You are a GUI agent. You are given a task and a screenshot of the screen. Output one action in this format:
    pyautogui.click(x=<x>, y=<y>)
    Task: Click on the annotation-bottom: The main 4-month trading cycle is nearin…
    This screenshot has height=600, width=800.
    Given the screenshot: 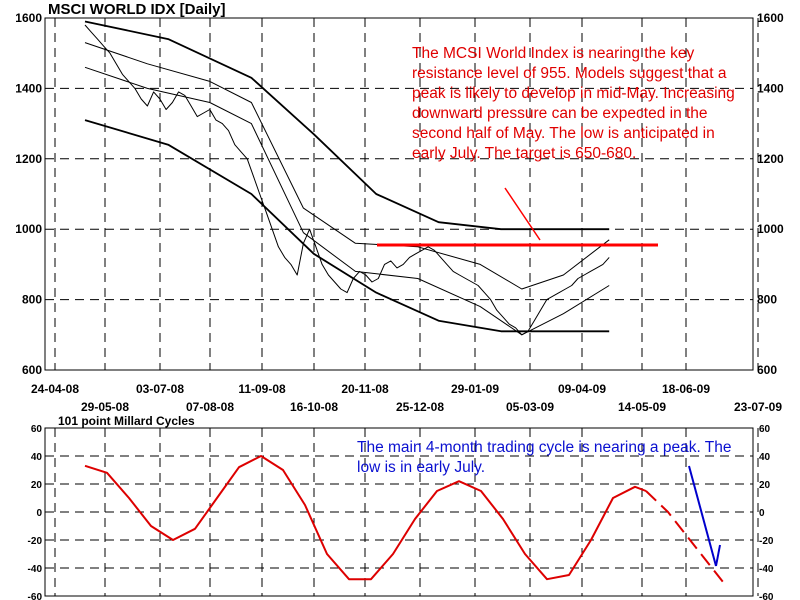 What is the action you would take?
    pyautogui.click(x=544, y=457)
    